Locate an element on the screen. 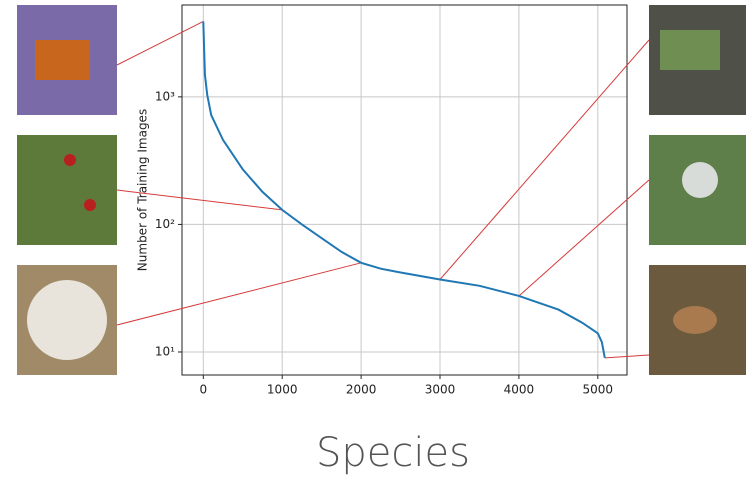 Image resolution: width=746 pixels, height=482 pixels. y-tick-label: 10³ is located at coordinates (165, 96).